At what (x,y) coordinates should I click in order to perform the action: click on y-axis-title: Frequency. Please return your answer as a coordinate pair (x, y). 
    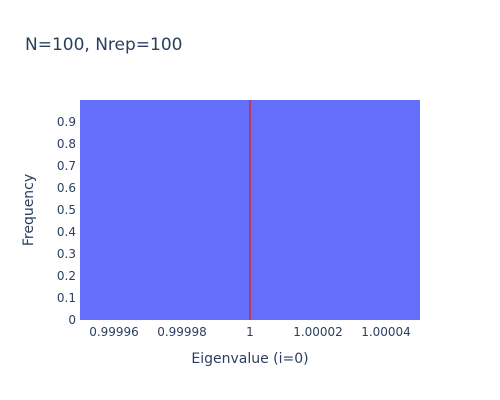
    Looking at the image, I should click on (29, 210).